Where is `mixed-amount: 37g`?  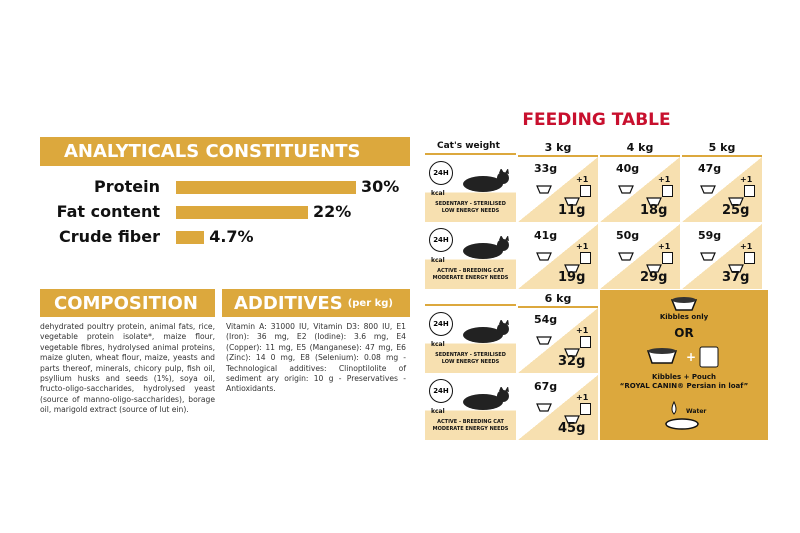 mixed-amount: 37g is located at coordinates (736, 277).